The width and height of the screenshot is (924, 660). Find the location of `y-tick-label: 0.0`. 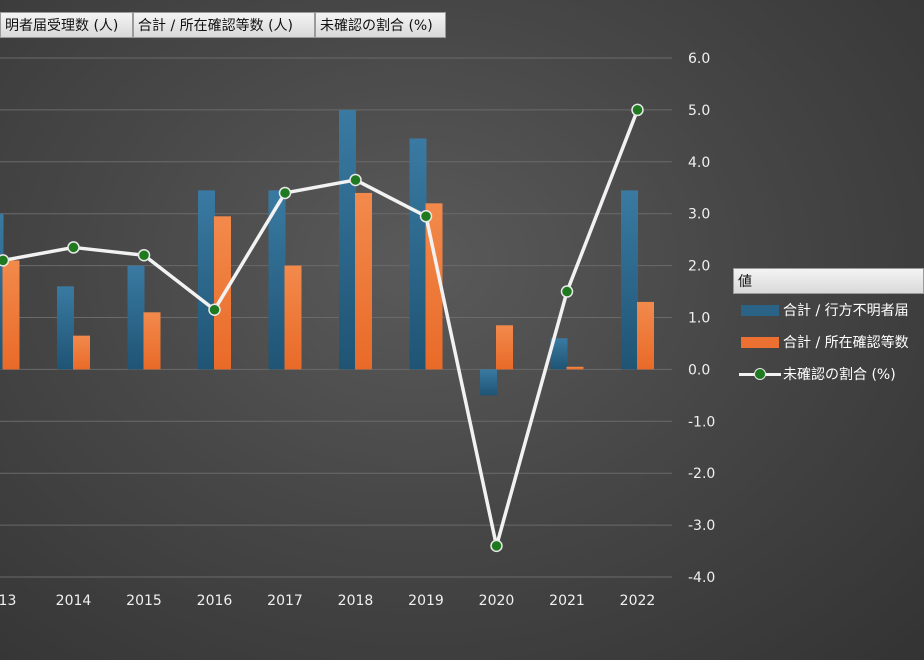

y-tick-label: 0.0 is located at coordinates (699, 370).